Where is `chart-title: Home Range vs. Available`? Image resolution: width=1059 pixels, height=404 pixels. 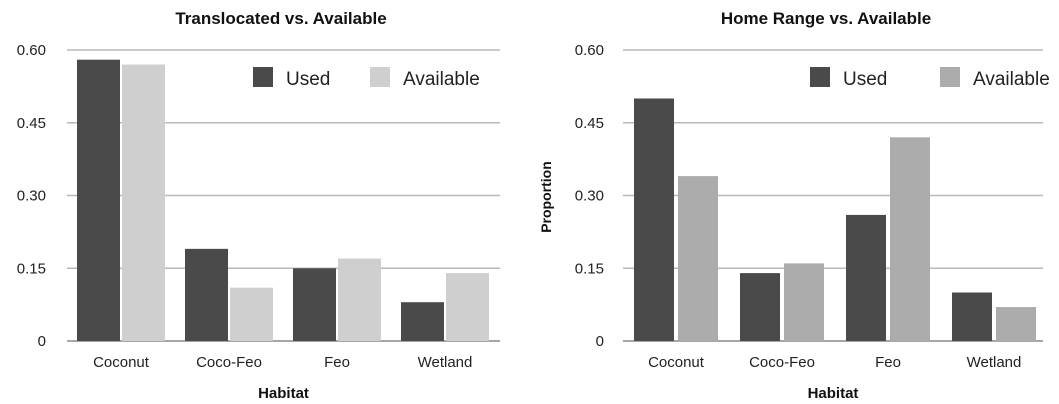 chart-title: Home Range vs. Available is located at coordinates (826, 18).